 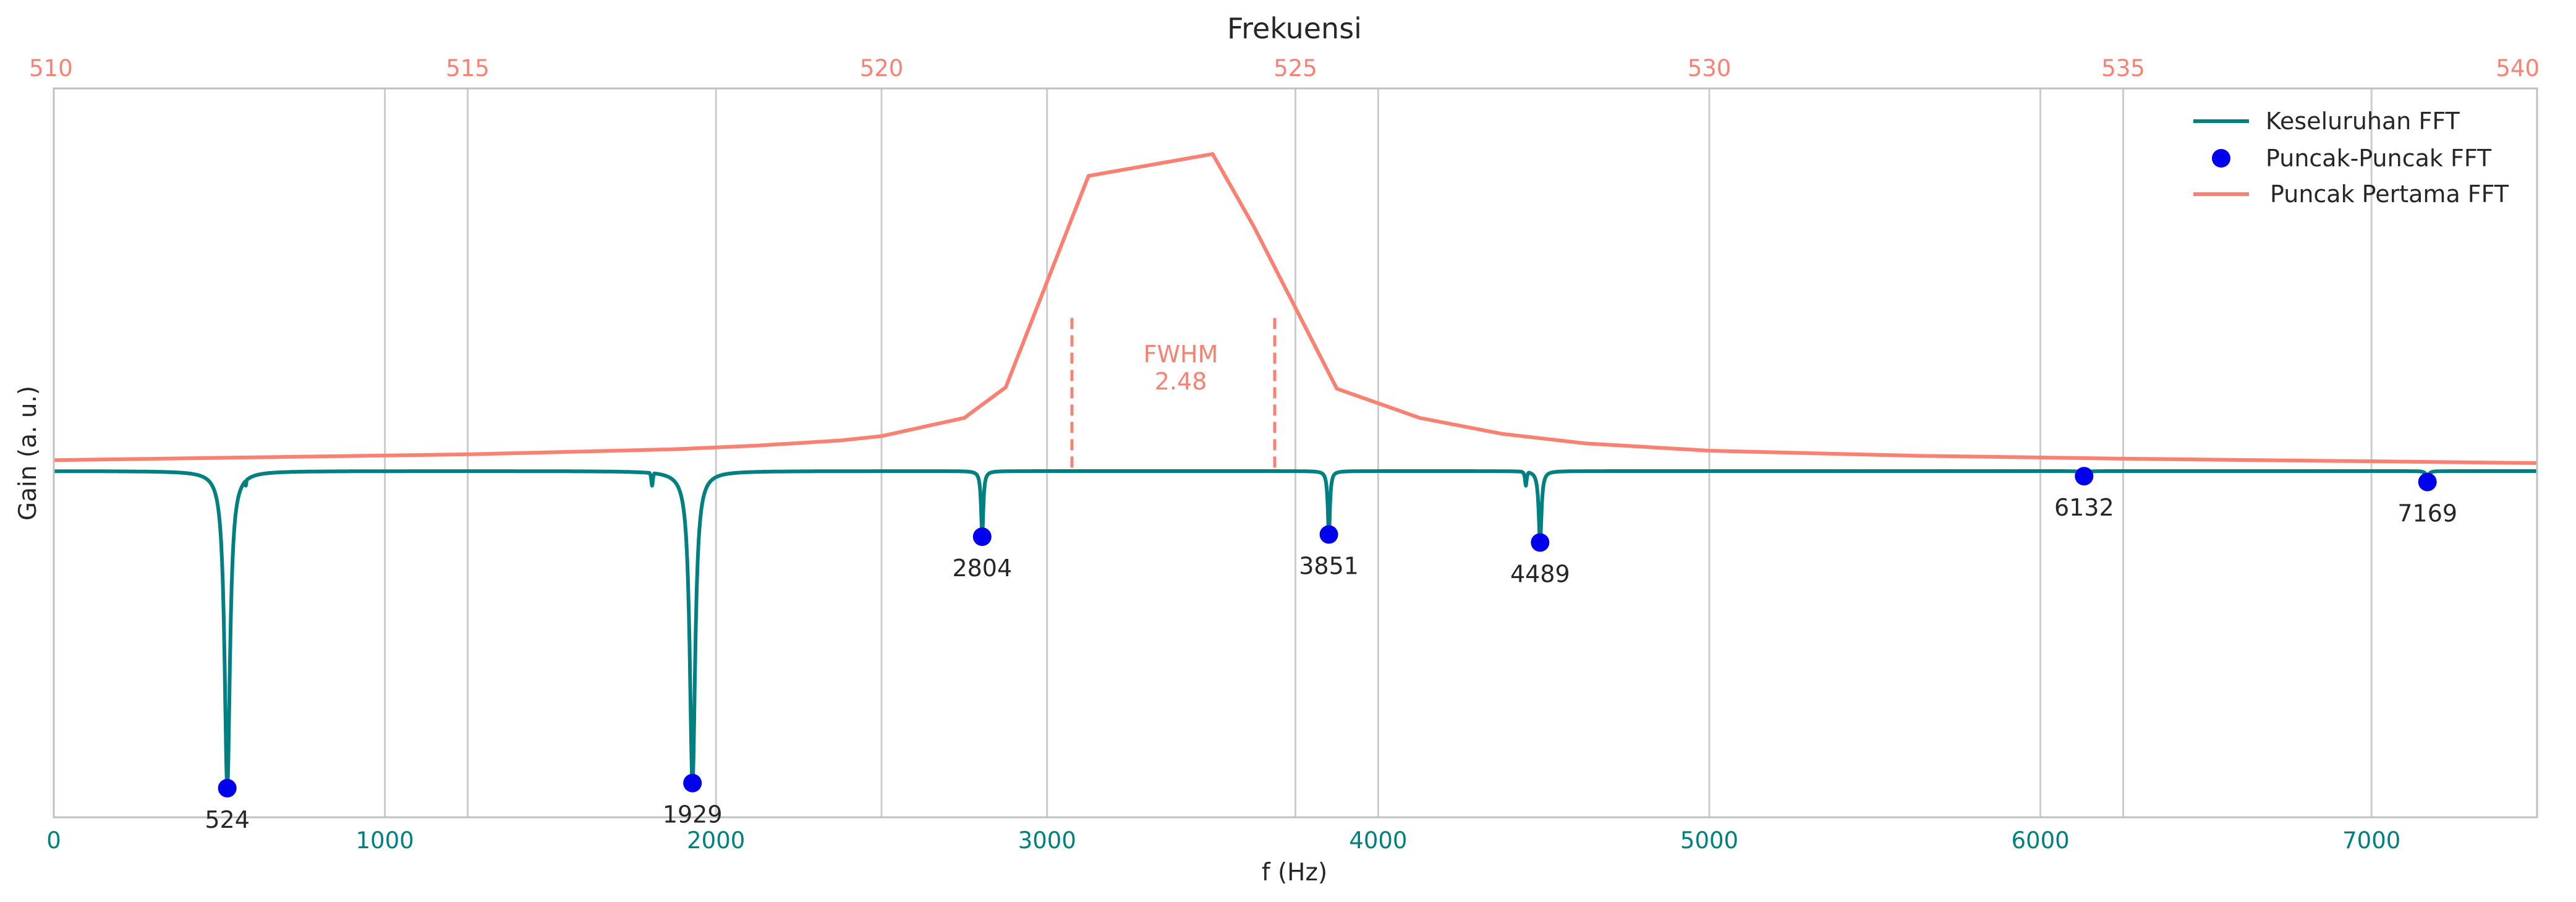 What do you see at coordinates (1294, 873) in the screenshot?
I see `x-axis-title: f (Hz)` at bounding box center [1294, 873].